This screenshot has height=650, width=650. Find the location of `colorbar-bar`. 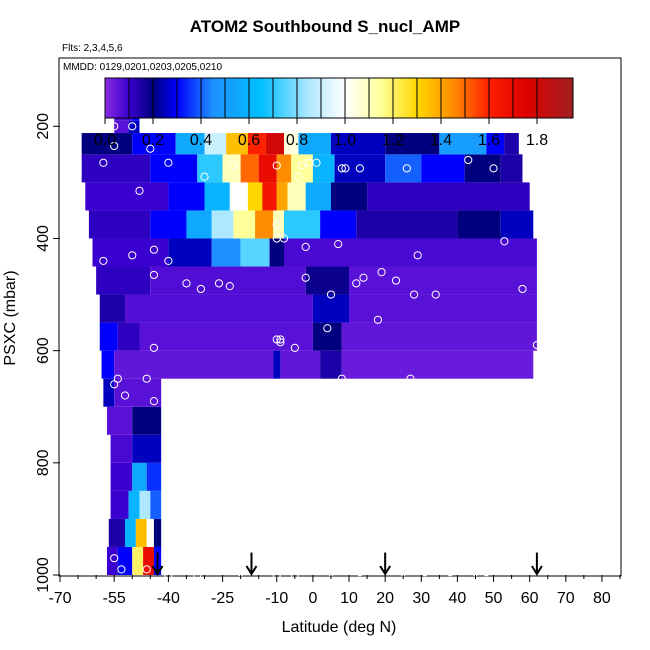

colorbar-bar is located at coordinates (339, 98).